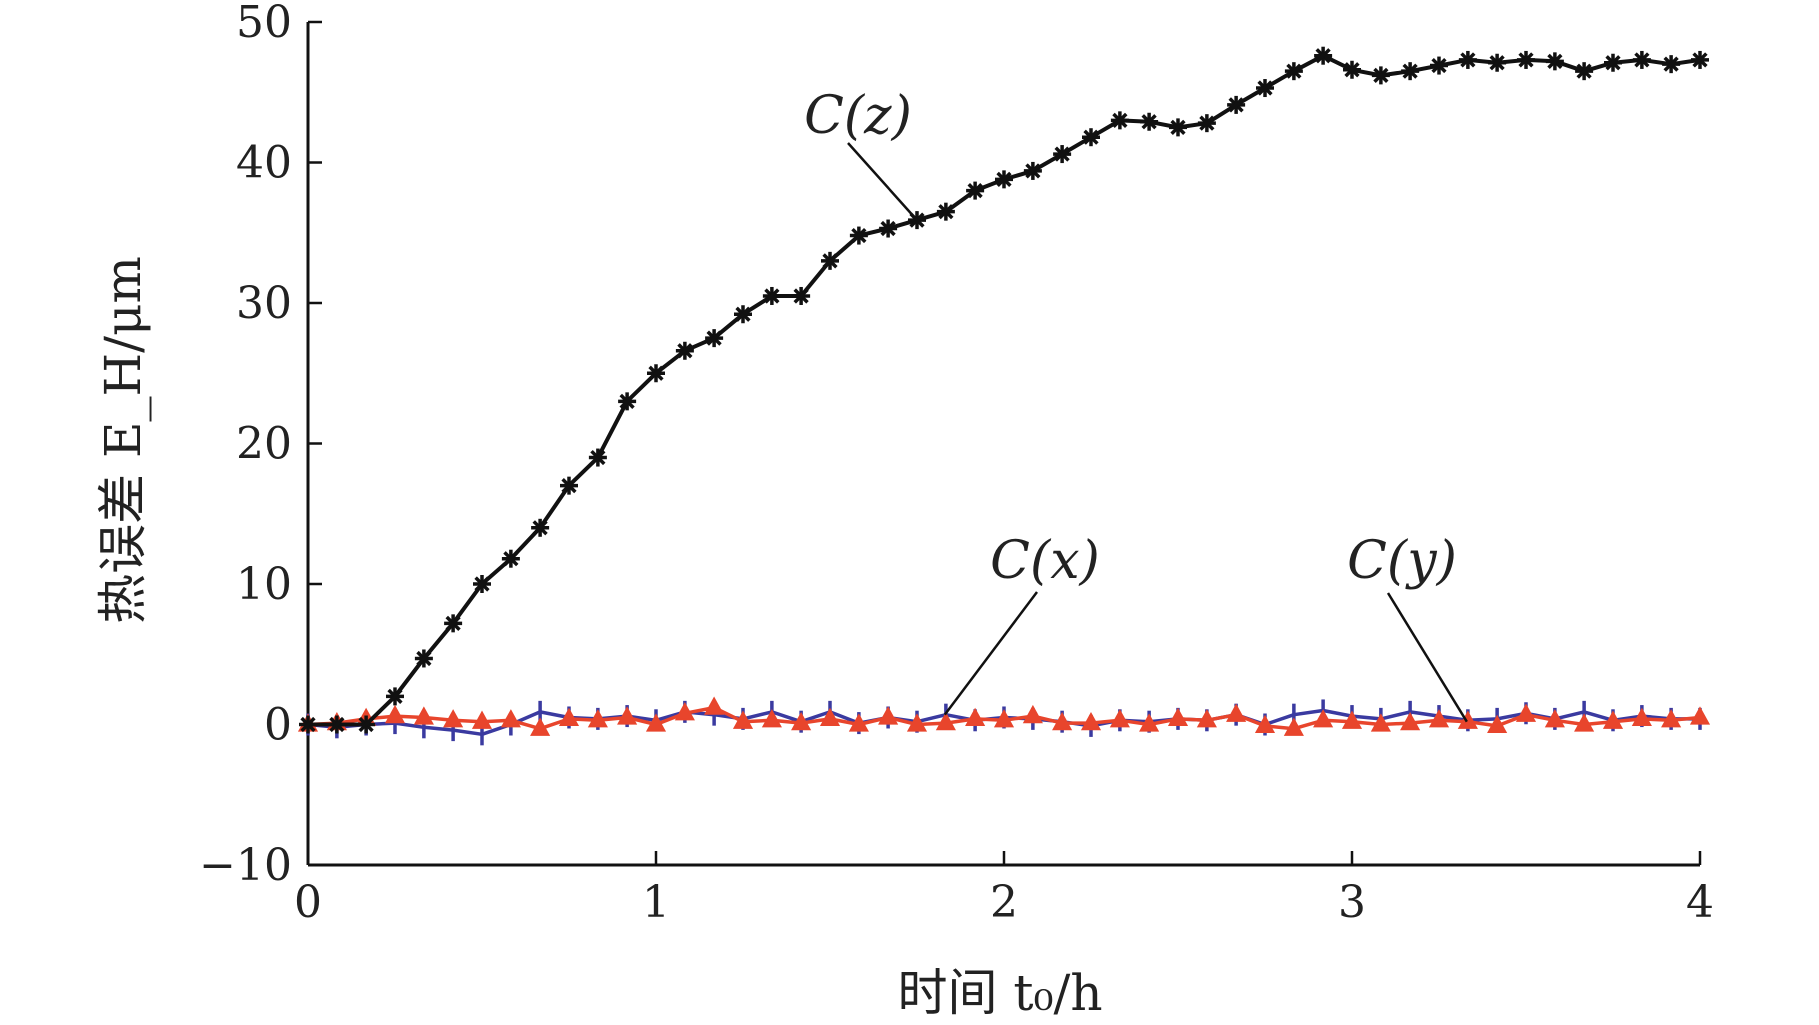  Describe the element at coordinates (264, 163) in the screenshot. I see `y-tick-label: 40` at that location.